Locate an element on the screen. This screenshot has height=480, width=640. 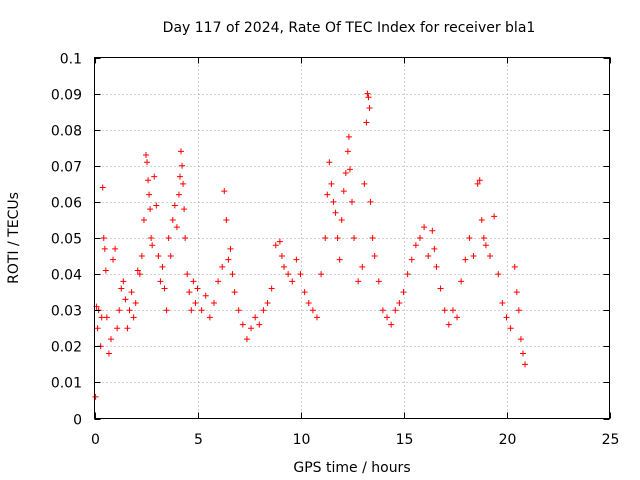
y-tick-label: 0.06 is located at coordinates (66, 204).